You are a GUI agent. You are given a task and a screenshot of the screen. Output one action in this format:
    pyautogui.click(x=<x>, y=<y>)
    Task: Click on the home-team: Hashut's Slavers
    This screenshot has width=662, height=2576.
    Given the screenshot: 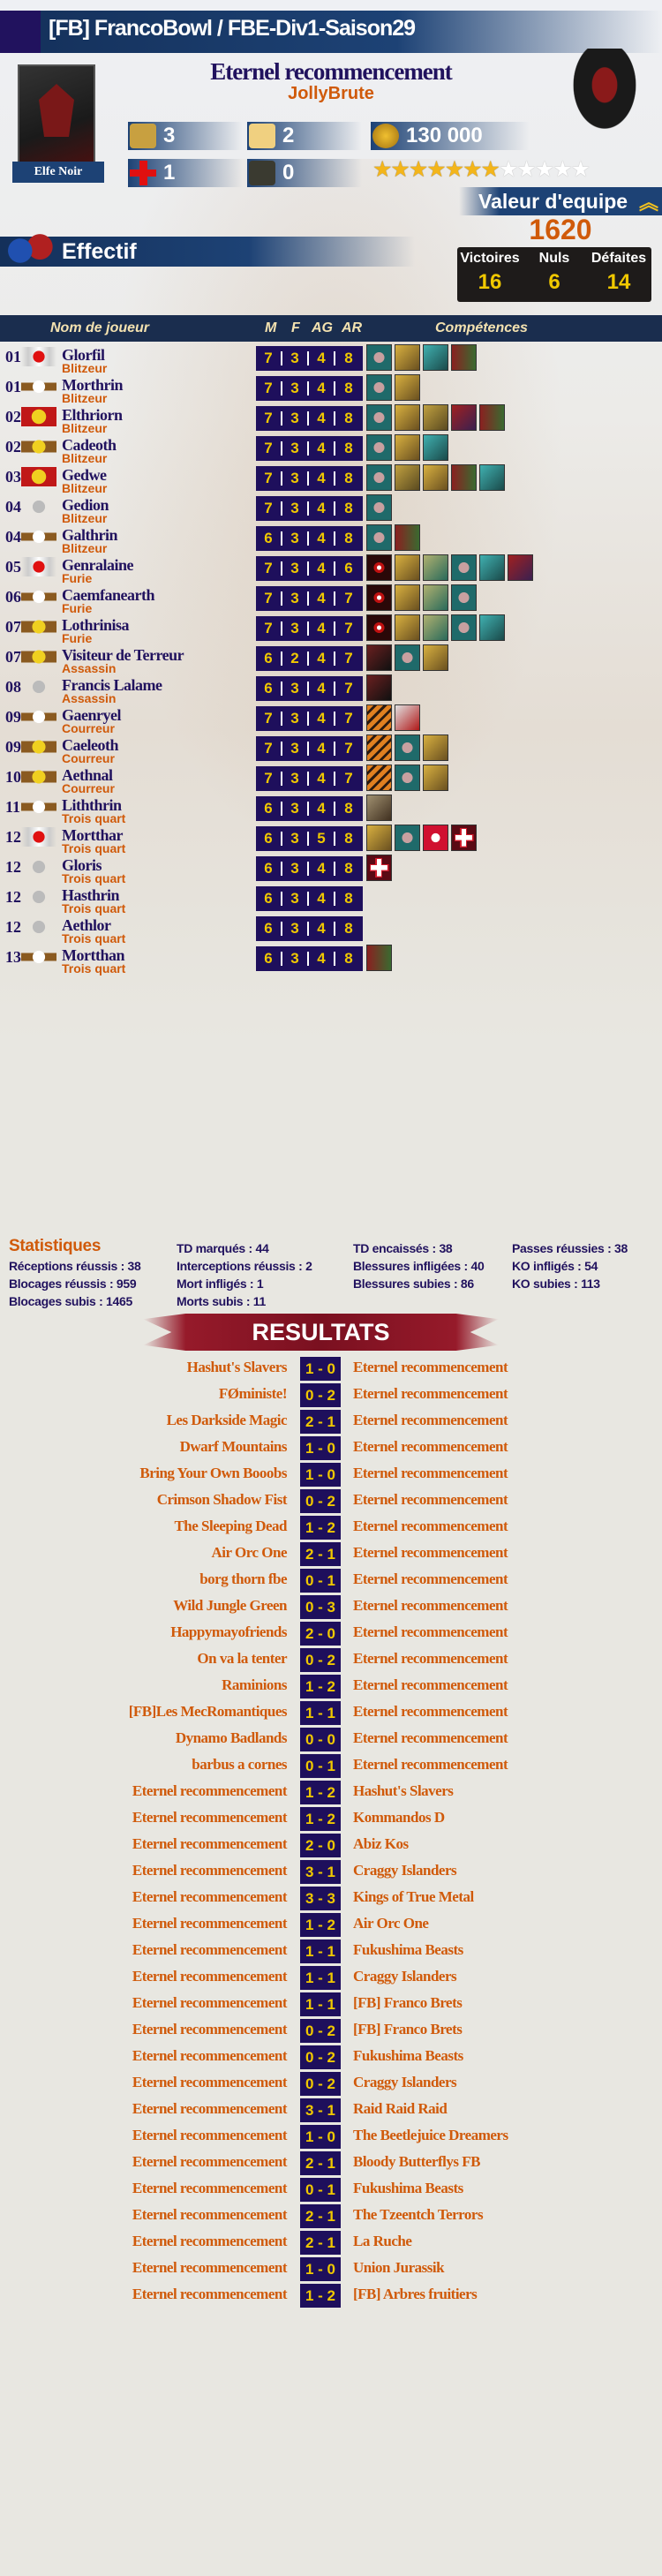 What is the action you would take?
    pyautogui.click(x=237, y=1367)
    